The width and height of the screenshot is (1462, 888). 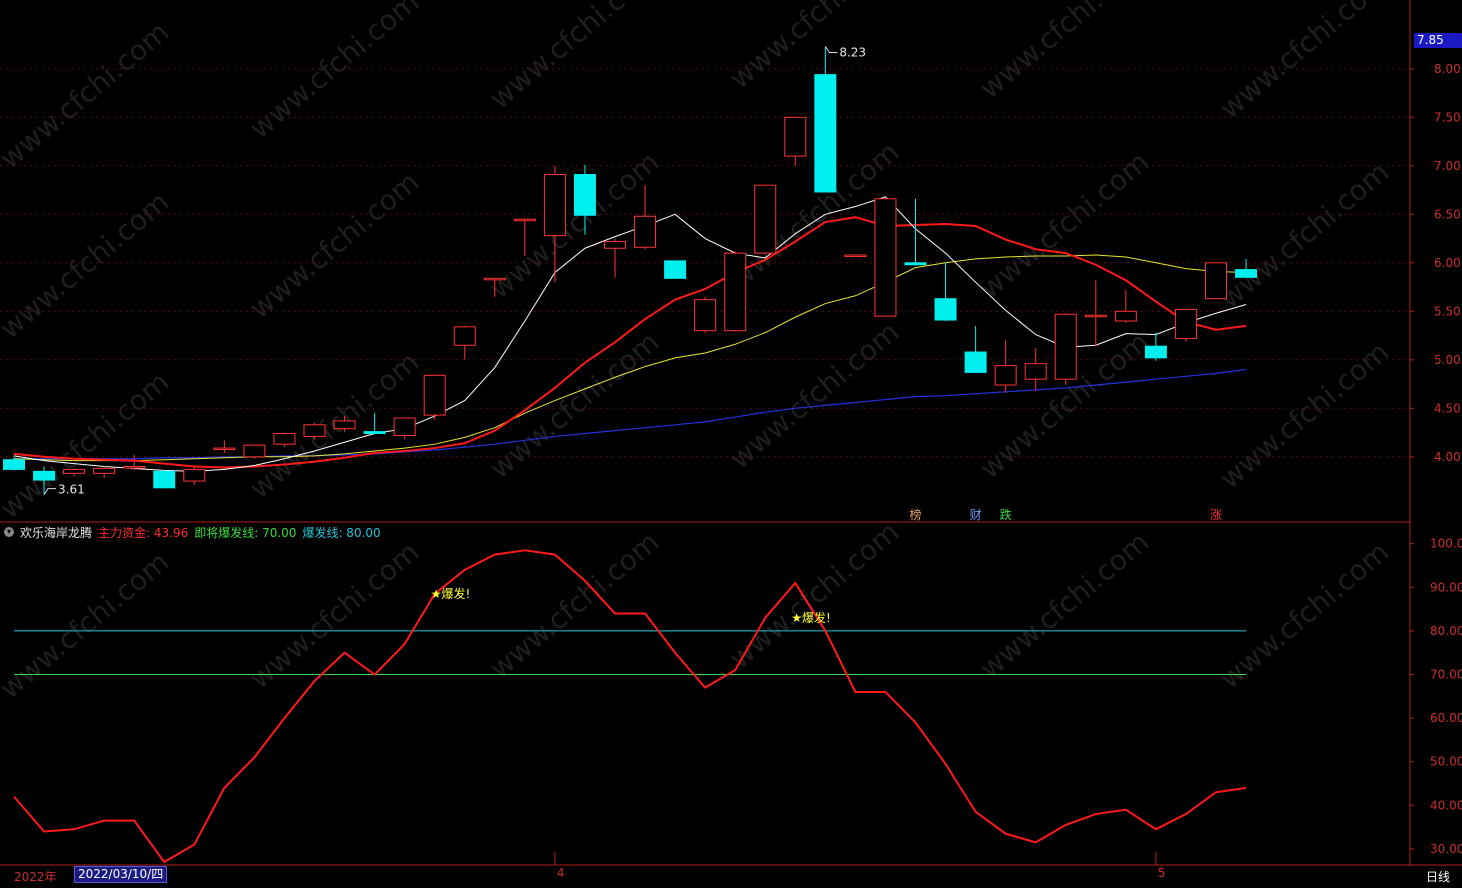 What do you see at coordinates (56, 532) in the screenshot?
I see `indicator-name: 欢乐海岸龙腾` at bounding box center [56, 532].